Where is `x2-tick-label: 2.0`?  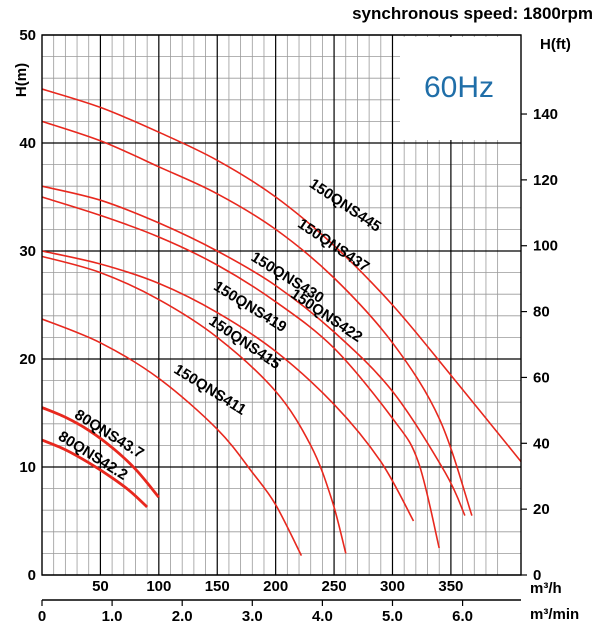
x2-tick-label: 2.0 is located at coordinates (182, 616).